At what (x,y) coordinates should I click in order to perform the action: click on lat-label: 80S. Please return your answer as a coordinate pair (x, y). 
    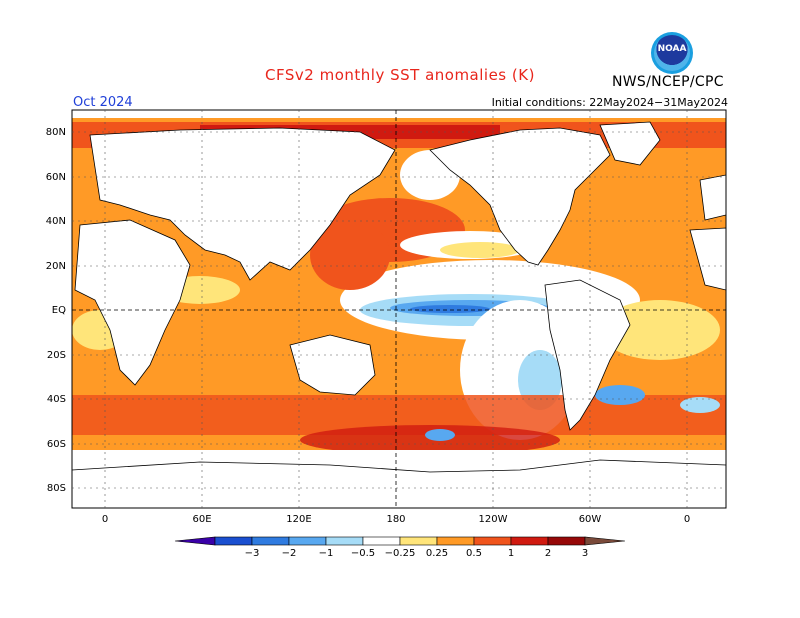
    Looking at the image, I should click on (56, 488).